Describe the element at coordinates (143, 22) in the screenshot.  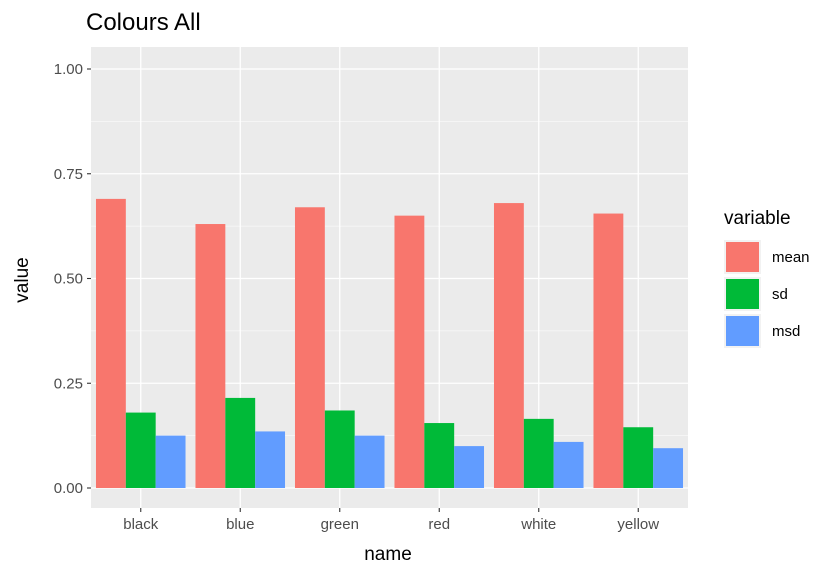
I see `chart-title: Colours All` at that location.